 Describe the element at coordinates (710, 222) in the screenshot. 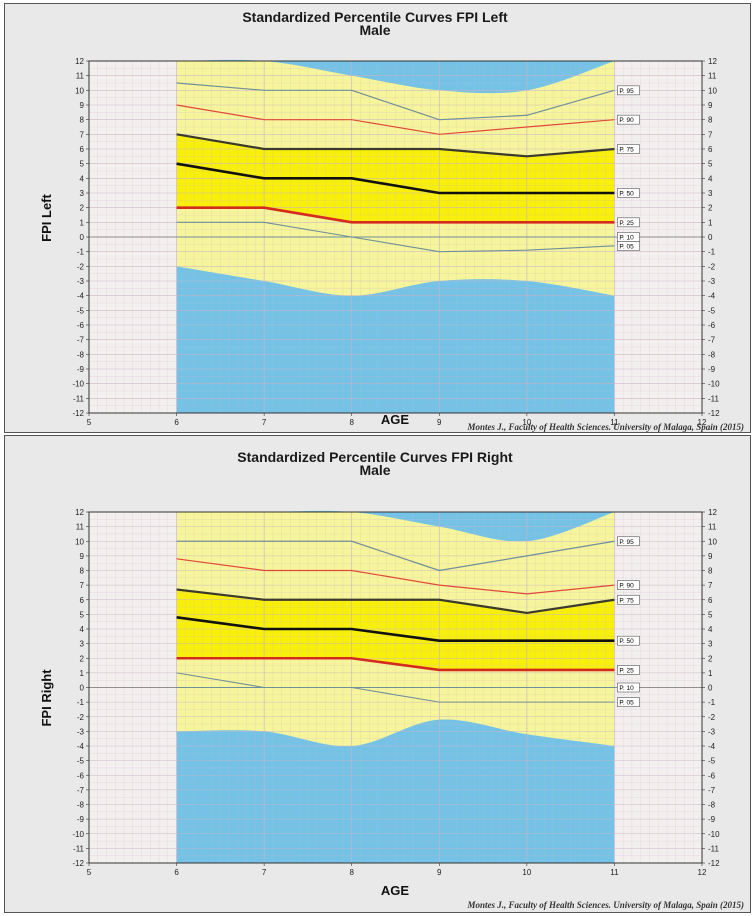

I see `y-tick-label-right: 1` at that location.